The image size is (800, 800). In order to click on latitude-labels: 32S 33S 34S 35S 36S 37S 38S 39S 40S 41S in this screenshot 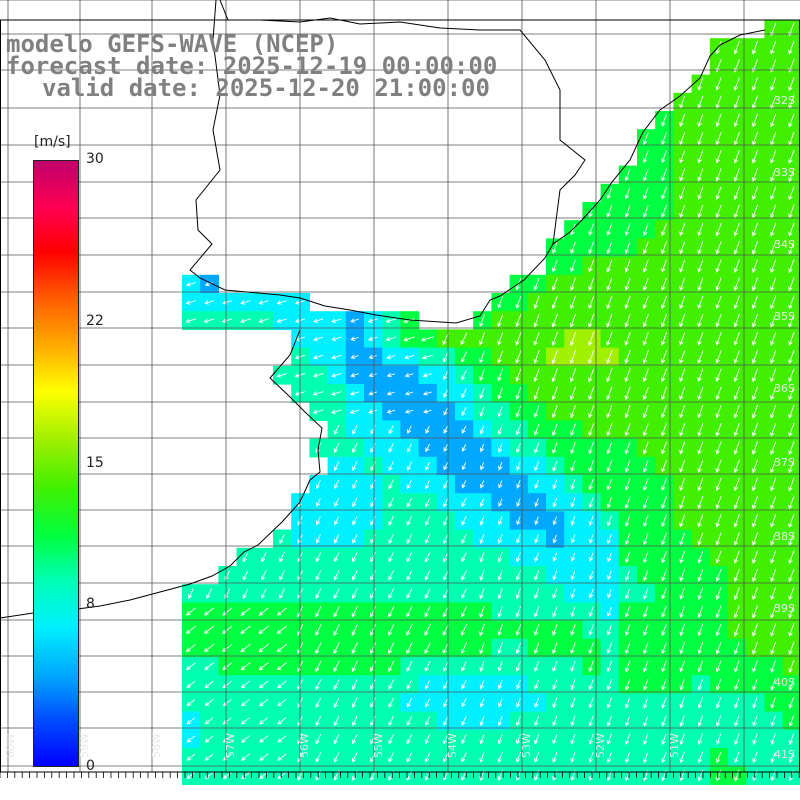, I will do `click(784, 427)`.